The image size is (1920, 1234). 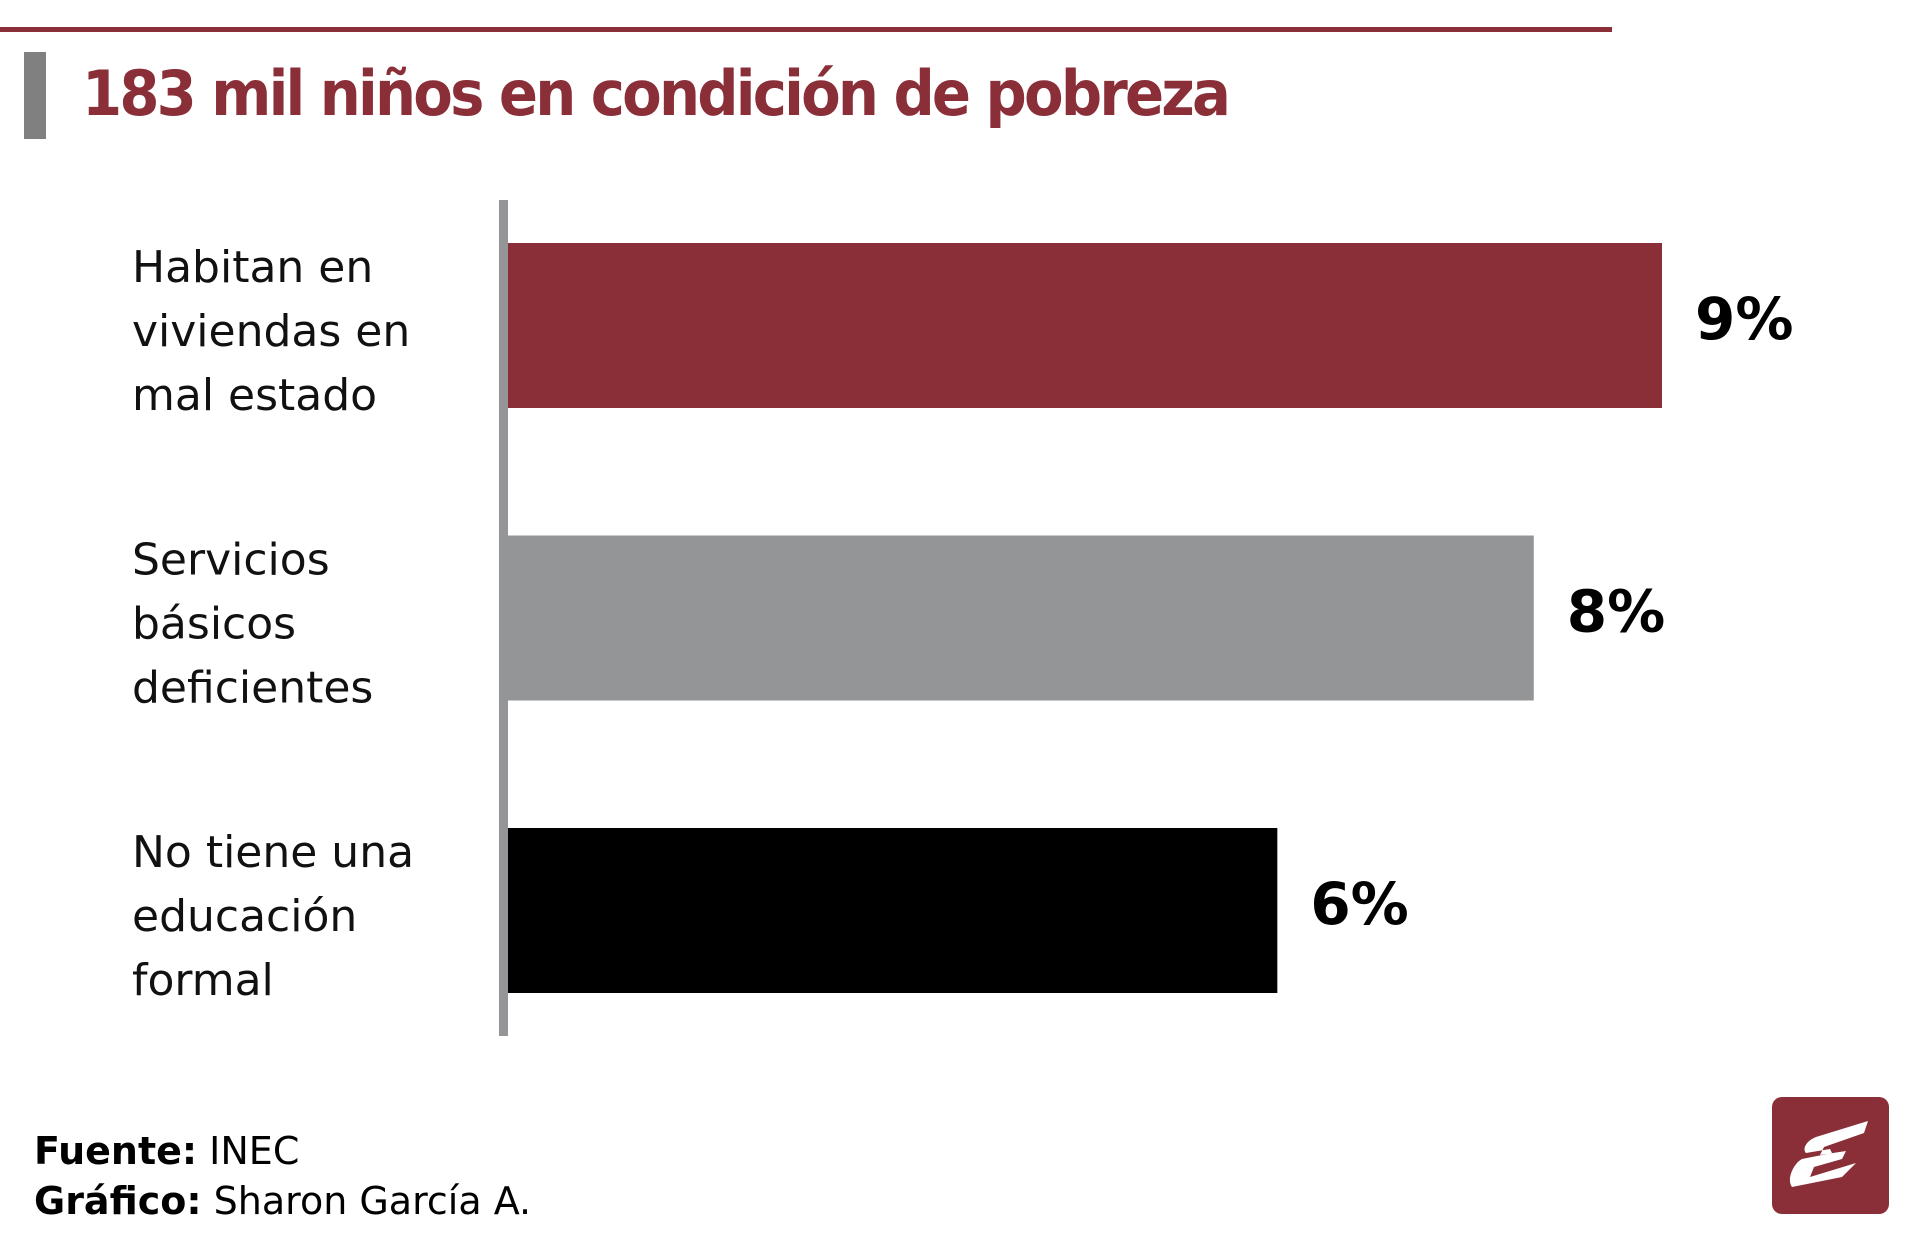 What do you see at coordinates (252, 267) in the screenshot?
I see `category-label-line: Habitan en` at bounding box center [252, 267].